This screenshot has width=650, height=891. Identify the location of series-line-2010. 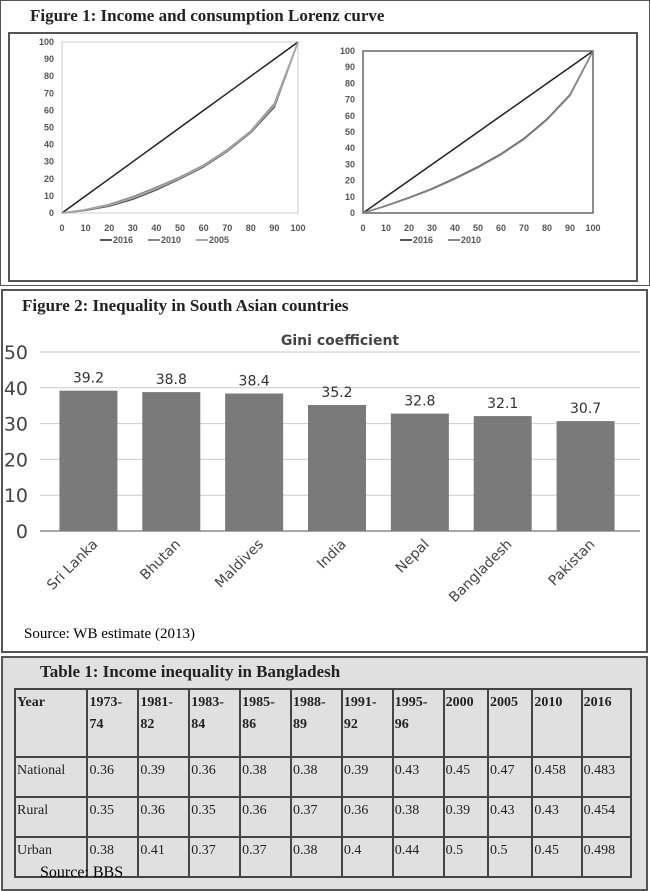
(478, 132).